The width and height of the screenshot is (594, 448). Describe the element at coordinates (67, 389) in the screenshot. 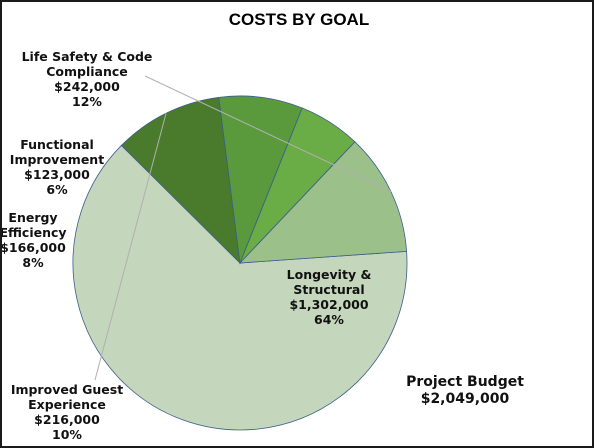

I see `slice-label-guest-line1: Improved Guest` at that location.